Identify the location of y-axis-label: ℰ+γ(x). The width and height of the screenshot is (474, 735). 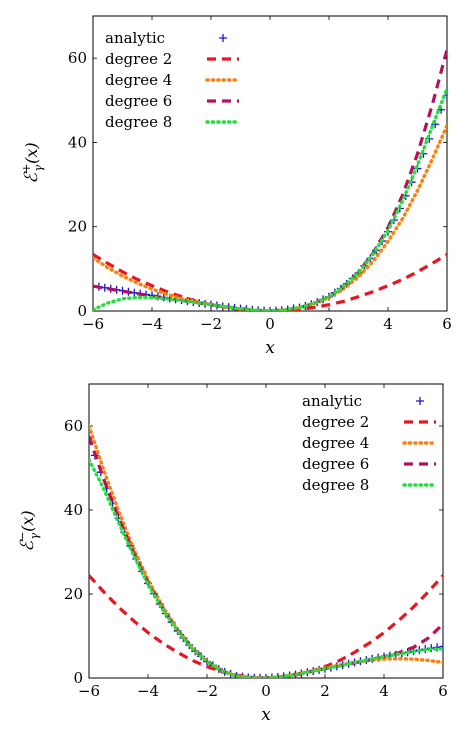
(32, 162).